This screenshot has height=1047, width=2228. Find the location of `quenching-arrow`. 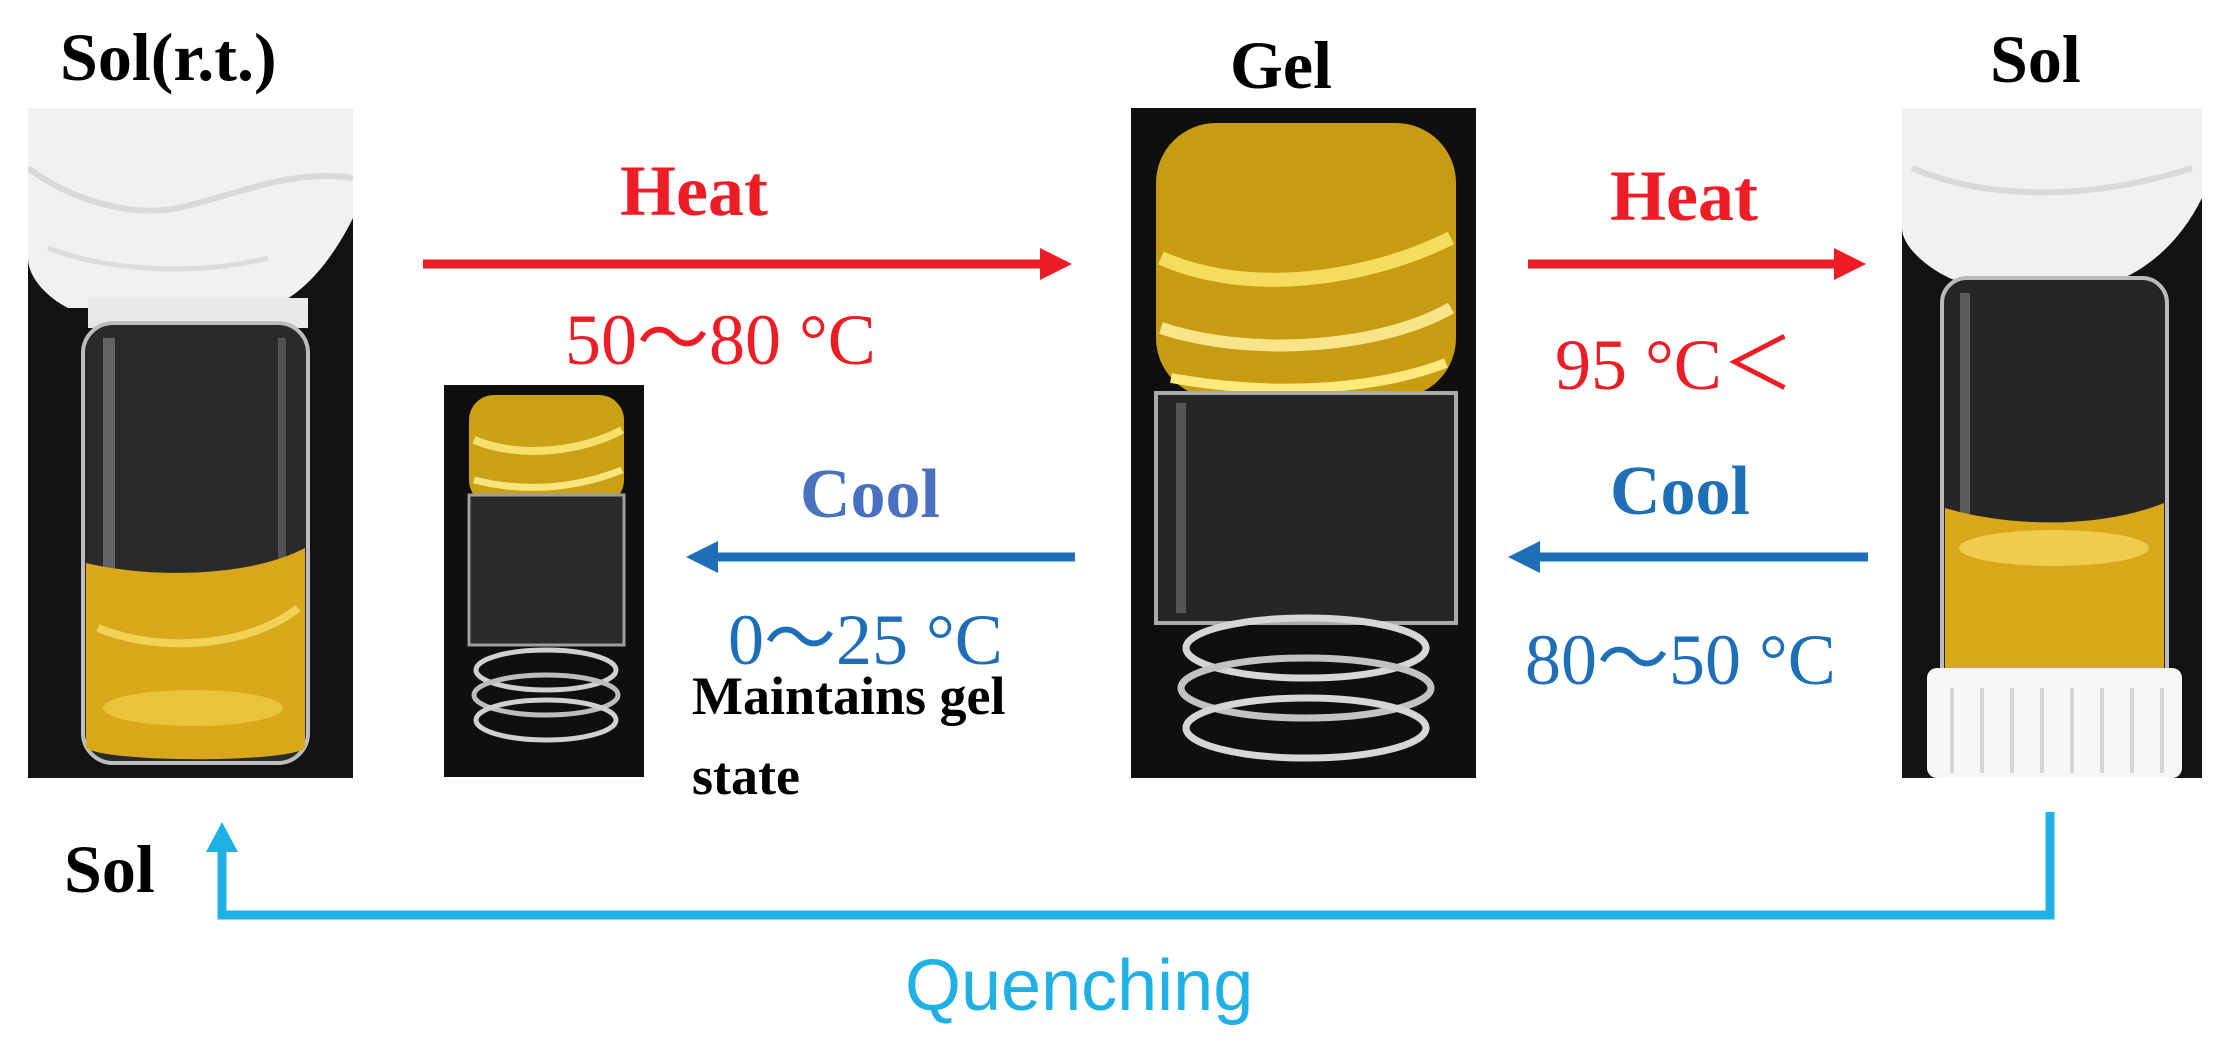

quenching-arrow is located at coordinates (1130, 866).